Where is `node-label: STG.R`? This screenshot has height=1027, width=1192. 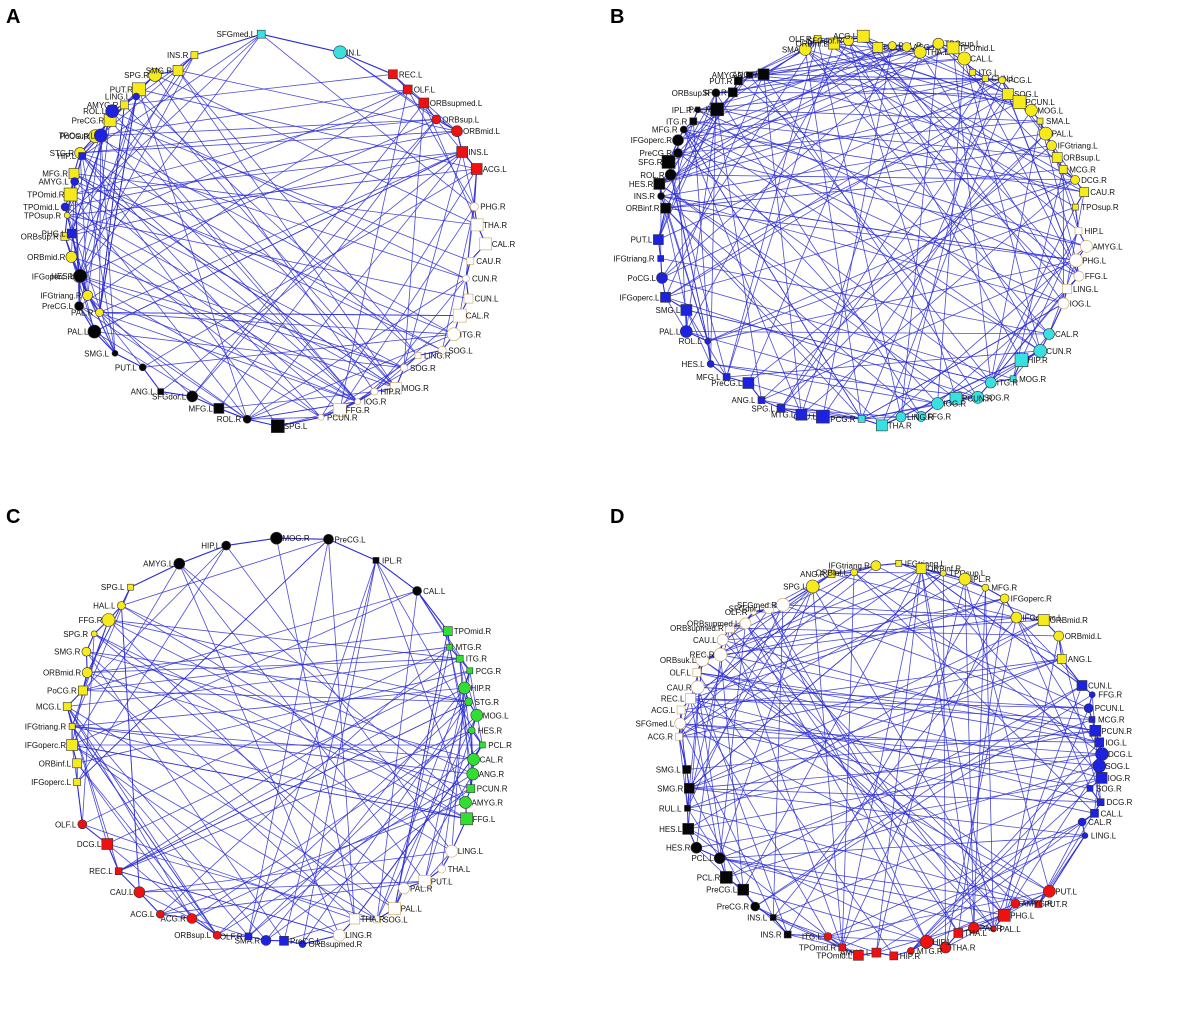 node-label: STG.R is located at coordinates (62, 153).